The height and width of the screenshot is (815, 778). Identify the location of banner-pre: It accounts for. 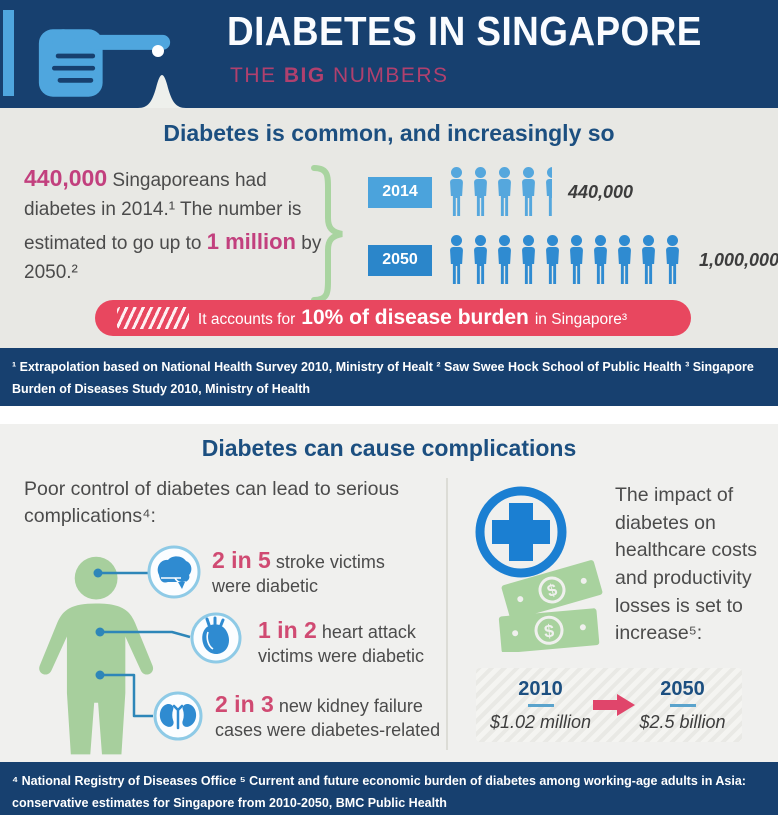
(246, 319).